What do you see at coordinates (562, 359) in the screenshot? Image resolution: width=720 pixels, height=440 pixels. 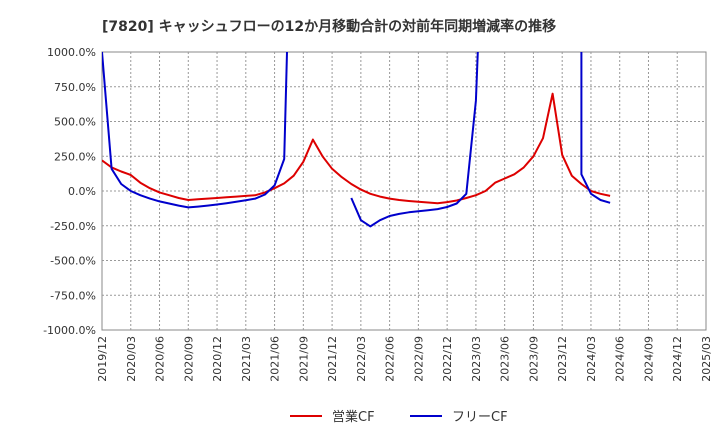 I see `x-tick-label: 2023/12` at bounding box center [562, 359].